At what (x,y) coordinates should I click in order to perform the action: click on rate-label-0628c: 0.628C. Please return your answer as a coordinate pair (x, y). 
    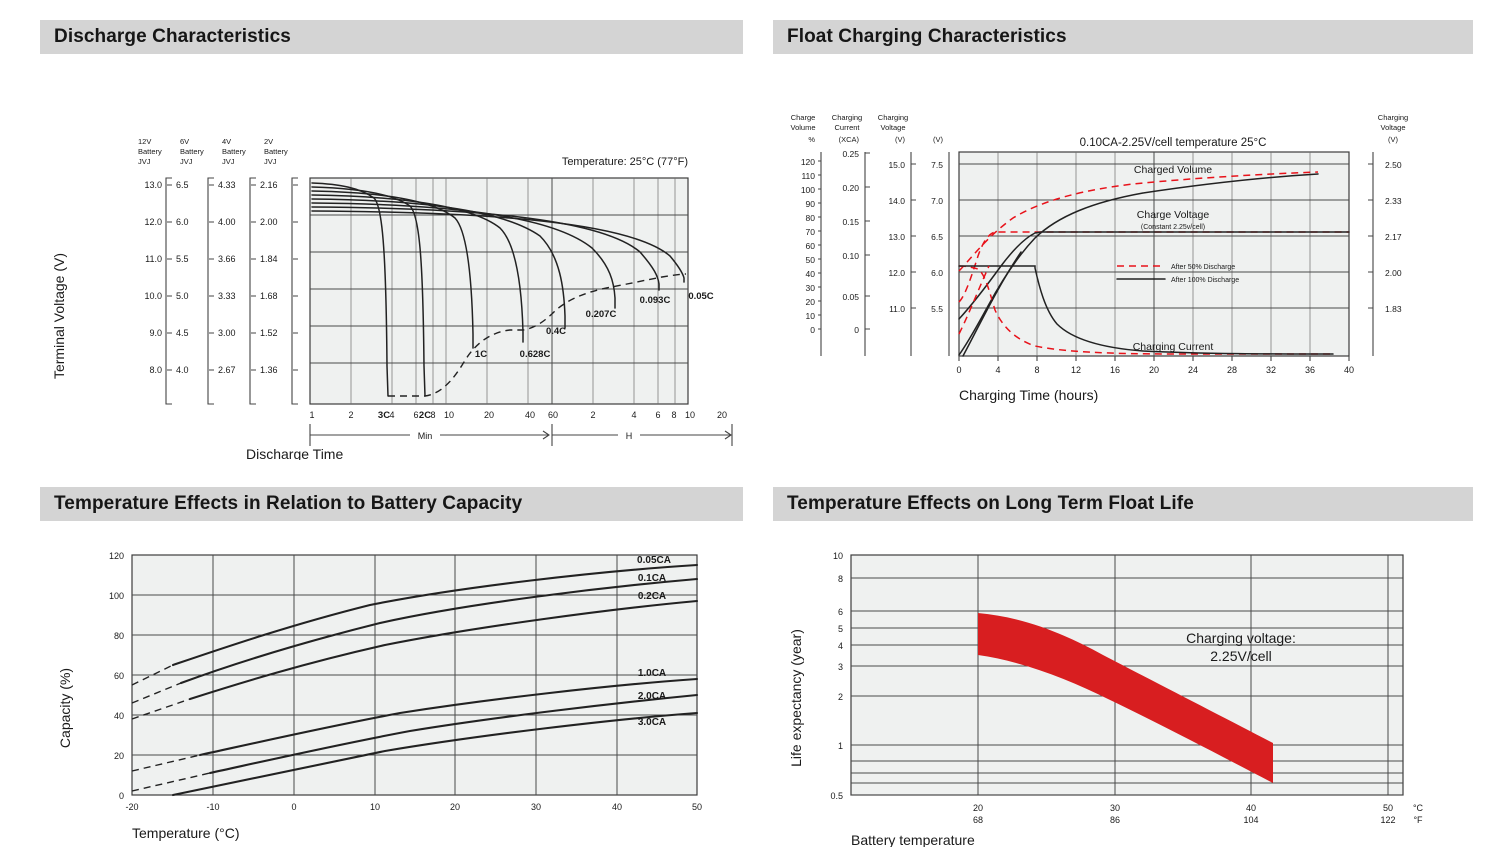
    Looking at the image, I should click on (535, 354).